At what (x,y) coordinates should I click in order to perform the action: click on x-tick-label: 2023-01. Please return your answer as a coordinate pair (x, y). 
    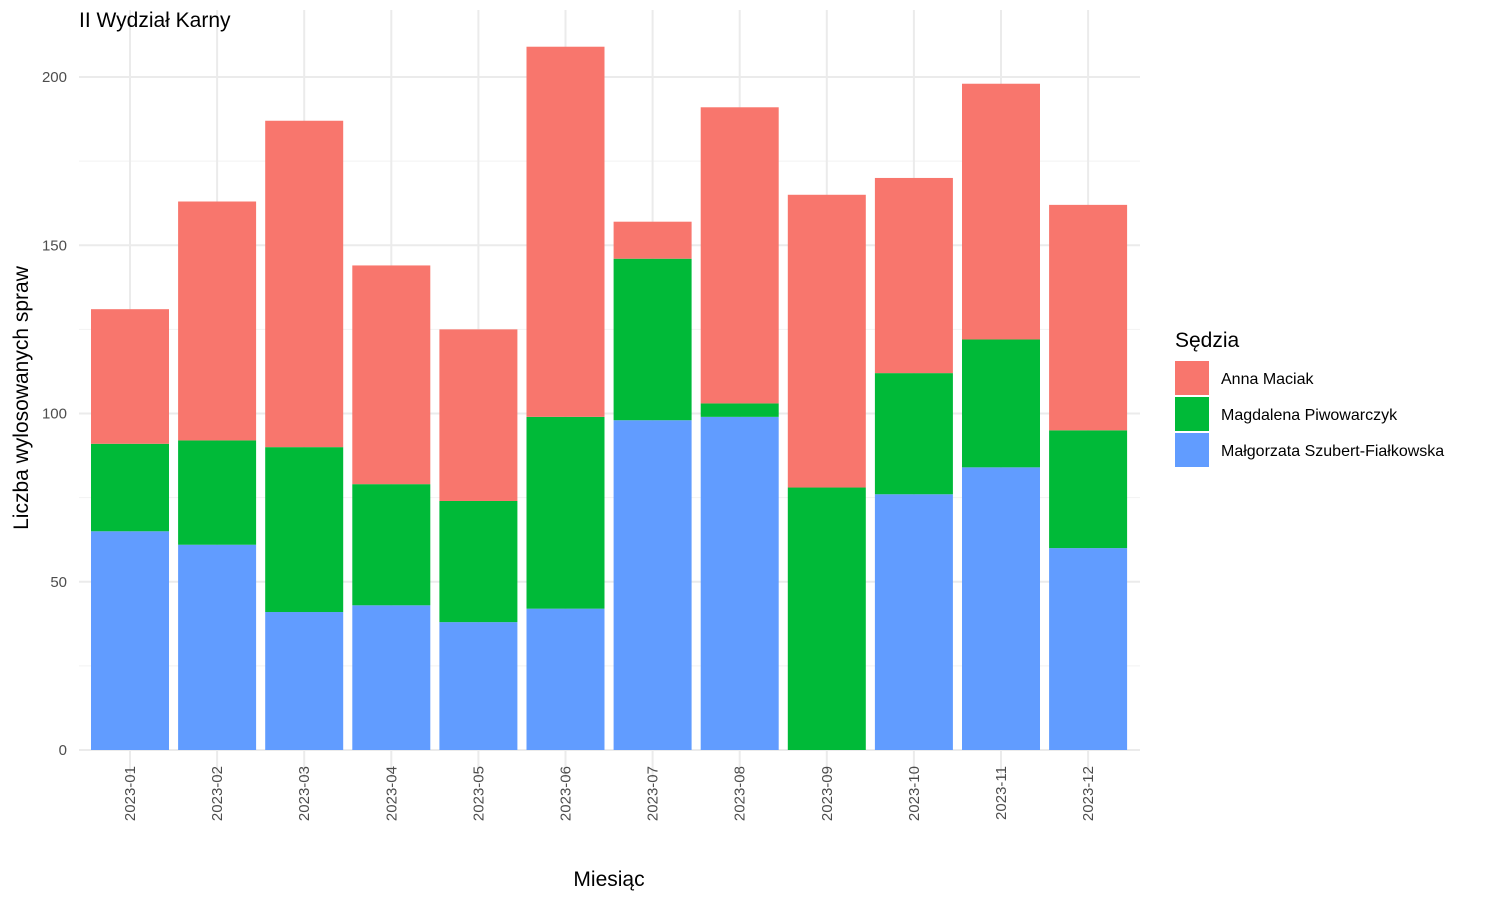
    Looking at the image, I should click on (130, 793).